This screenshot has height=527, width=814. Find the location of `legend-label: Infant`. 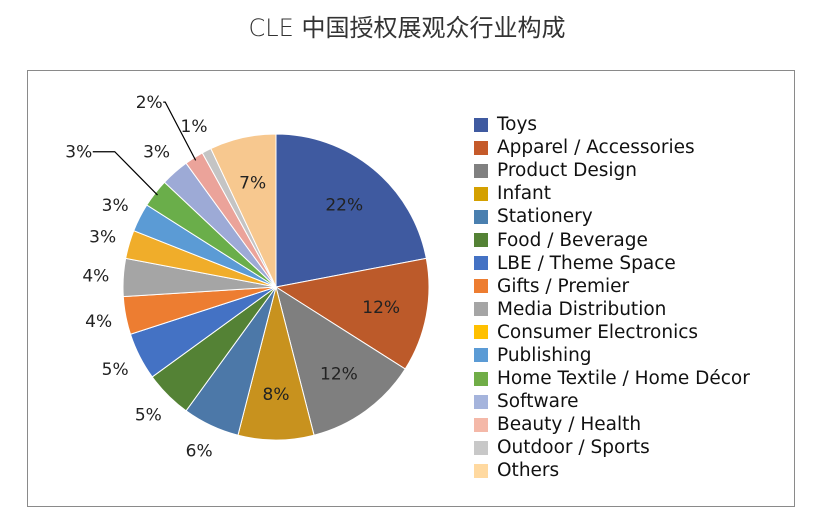

legend-label: Infant is located at coordinates (524, 194).